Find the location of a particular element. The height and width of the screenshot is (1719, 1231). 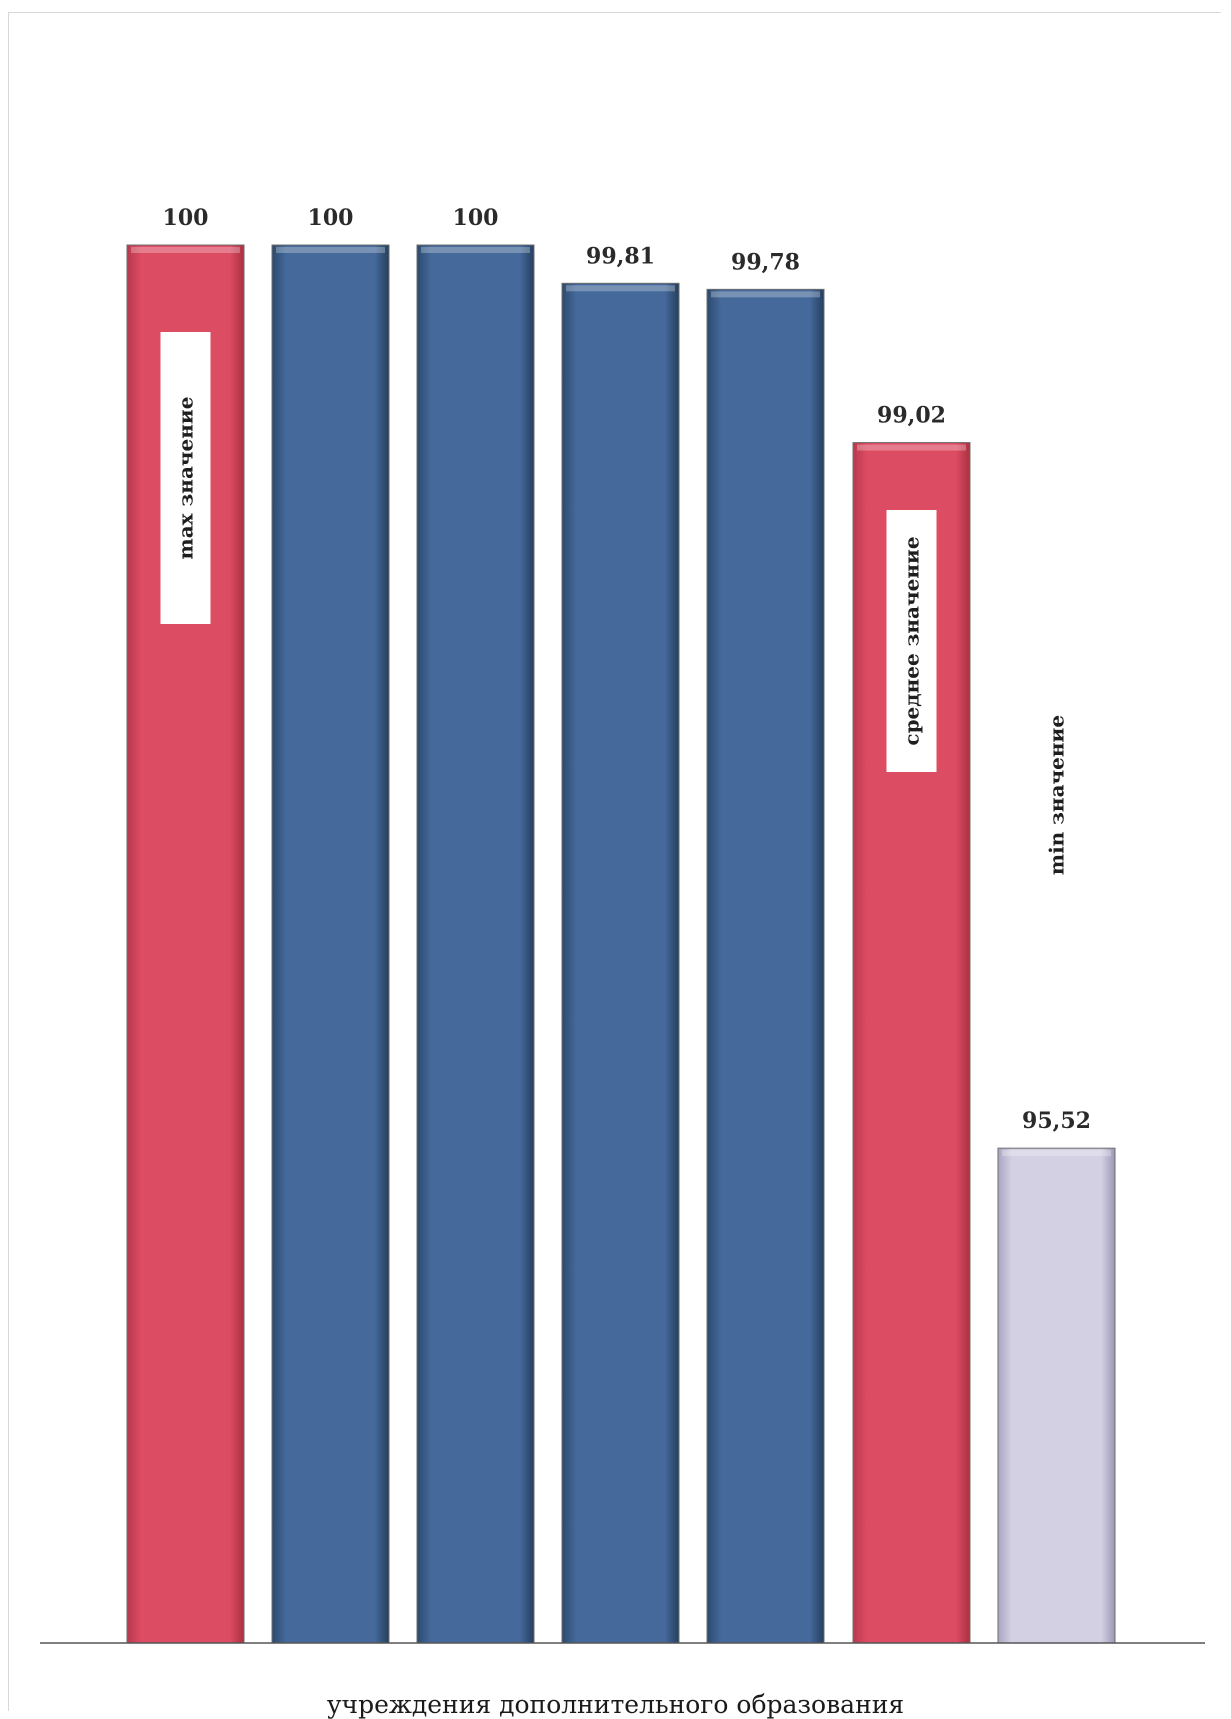

value-label-5: 99,78 is located at coordinates (765, 262).